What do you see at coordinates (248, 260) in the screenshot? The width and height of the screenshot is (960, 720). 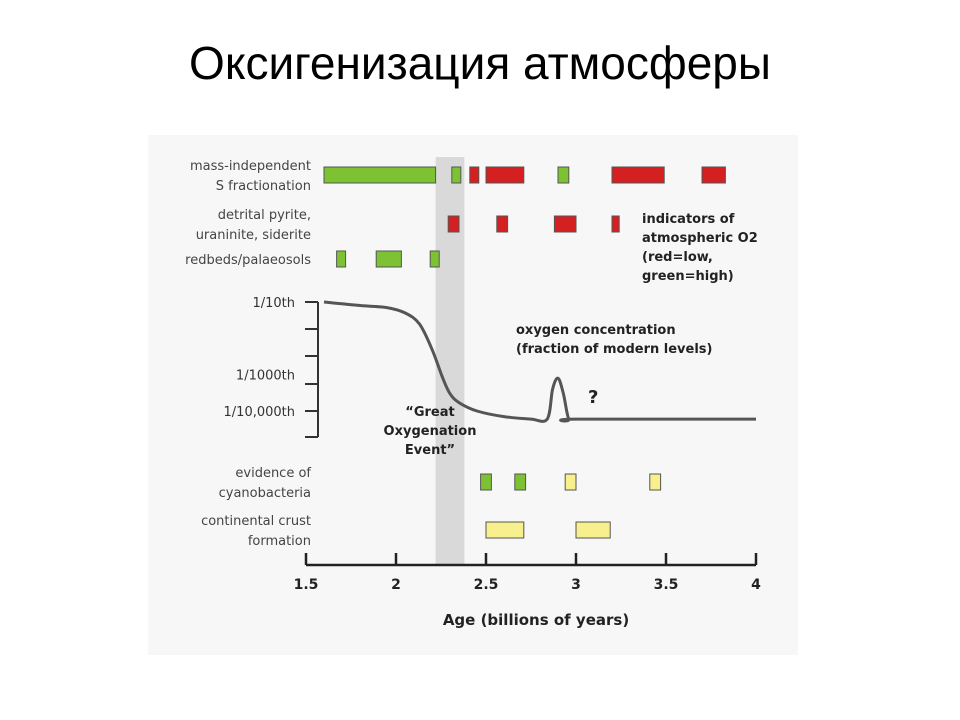 I see `indicator-row-label: redbeds/palaeosols` at bounding box center [248, 260].